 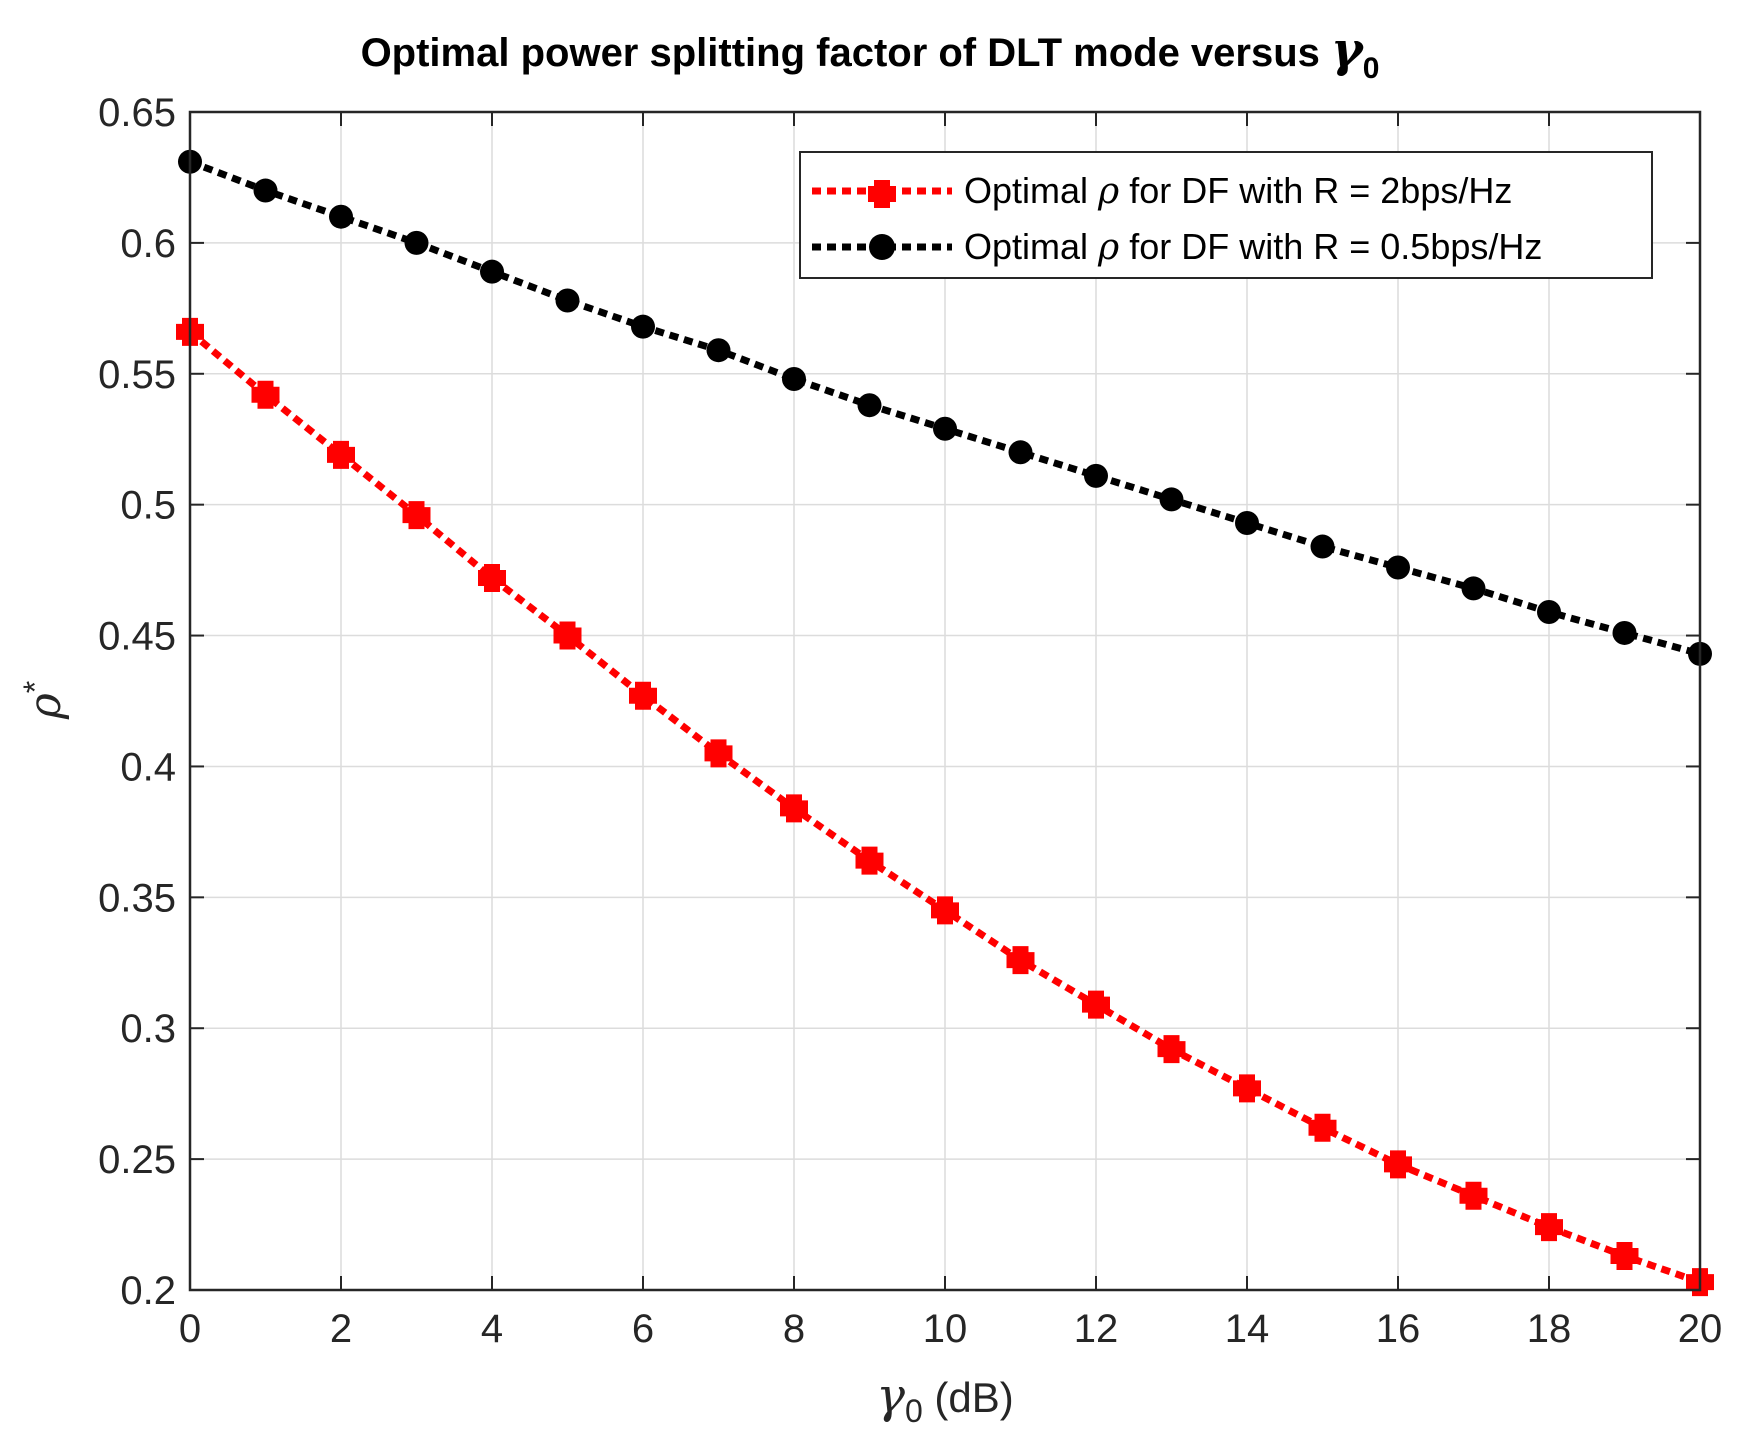 I want to click on y-tick-label: 0.45, so click(x=137, y=637).